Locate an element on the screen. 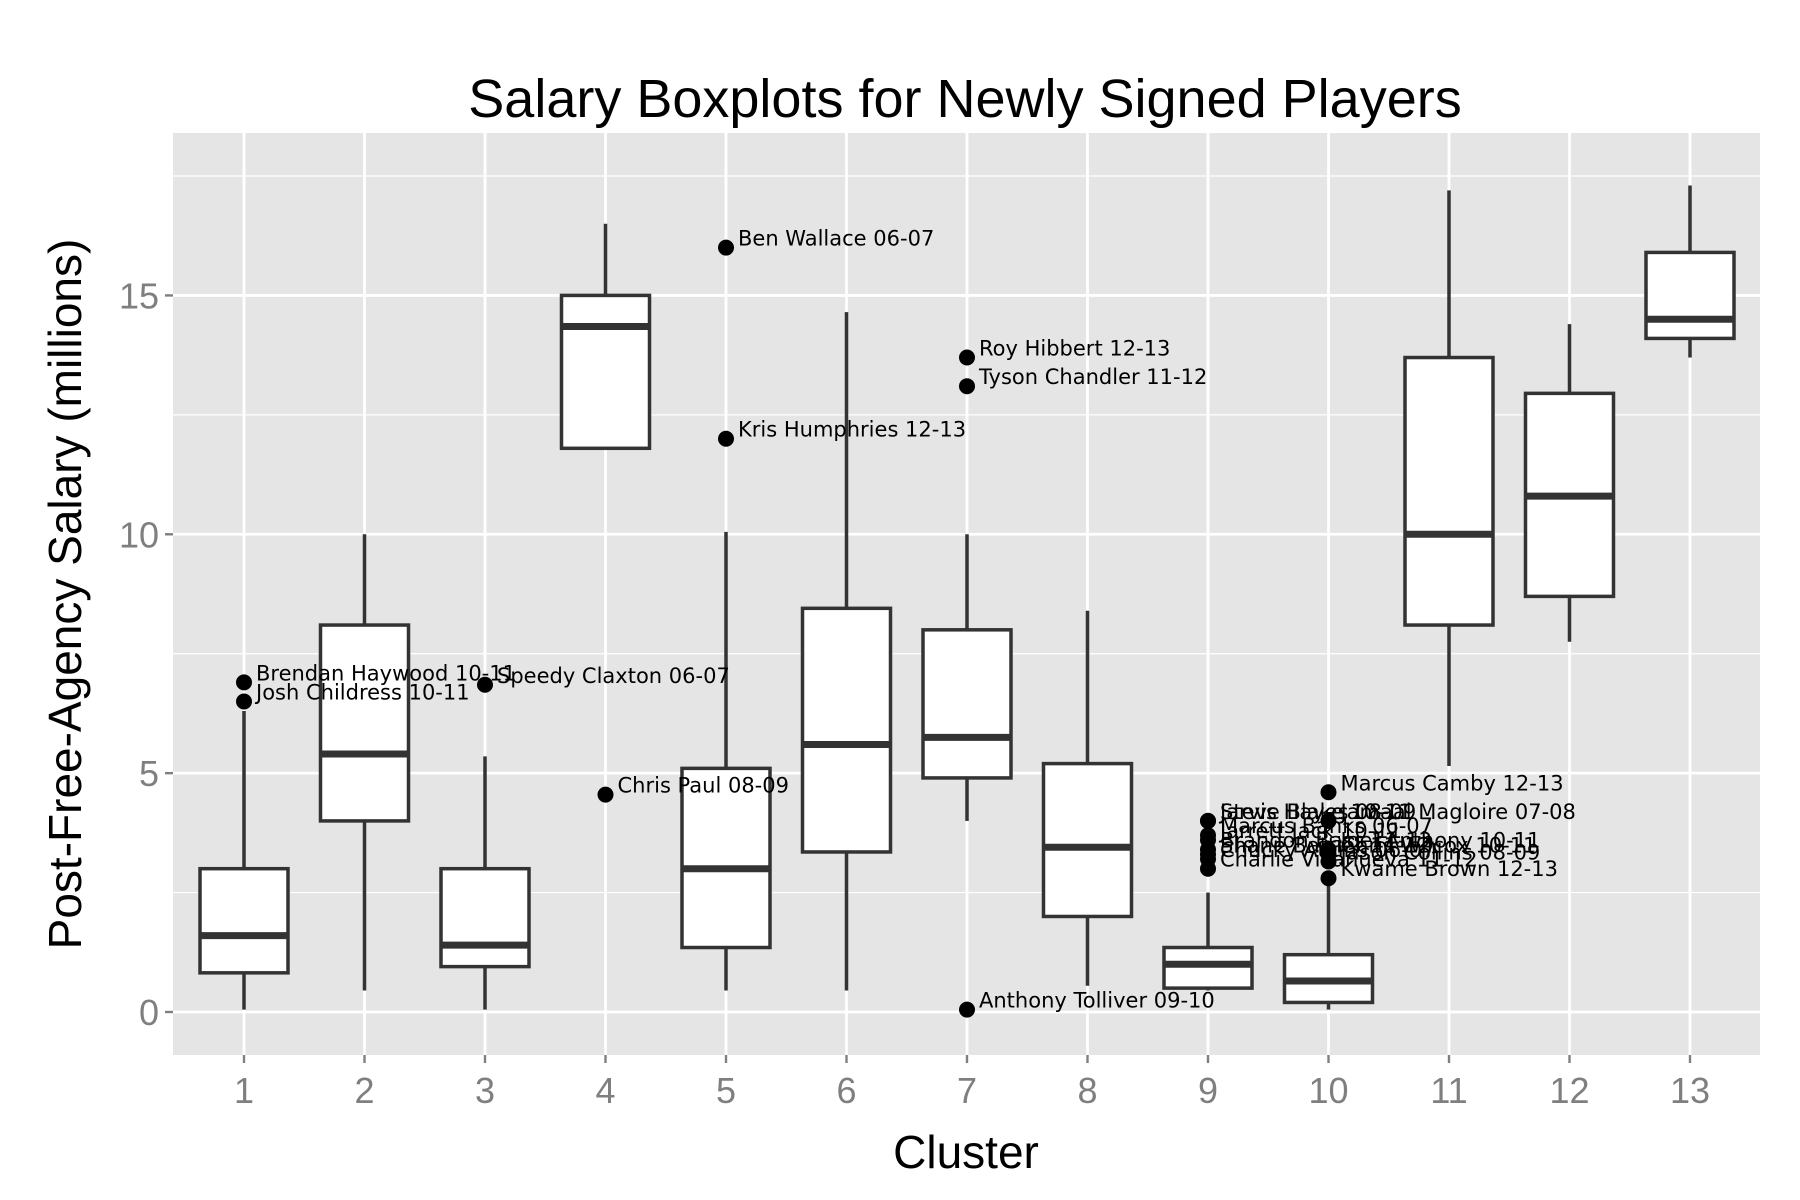 The width and height of the screenshot is (1800, 1200). x-tick-label: 9 is located at coordinates (1208, 1090).